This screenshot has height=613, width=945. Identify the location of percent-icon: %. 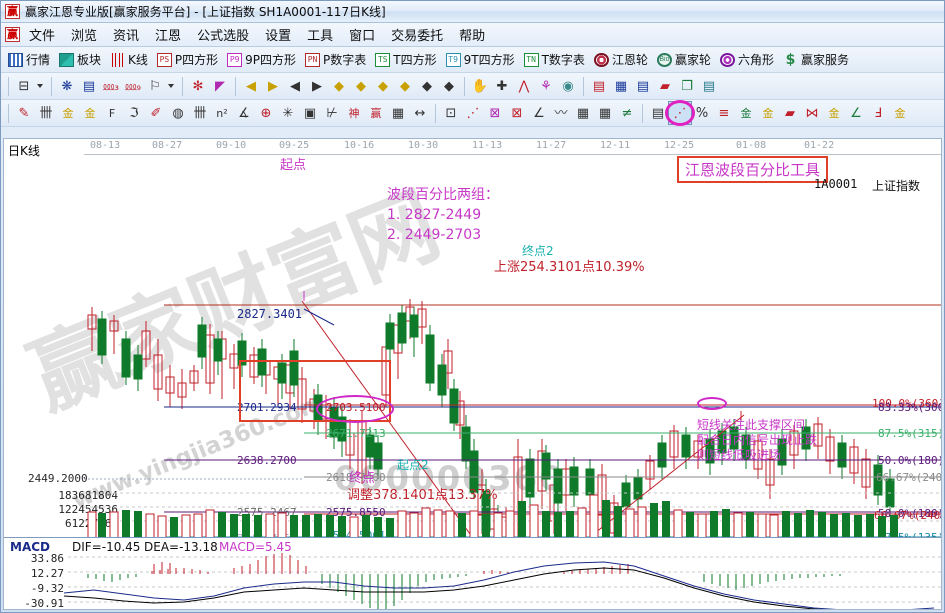
(702, 113).